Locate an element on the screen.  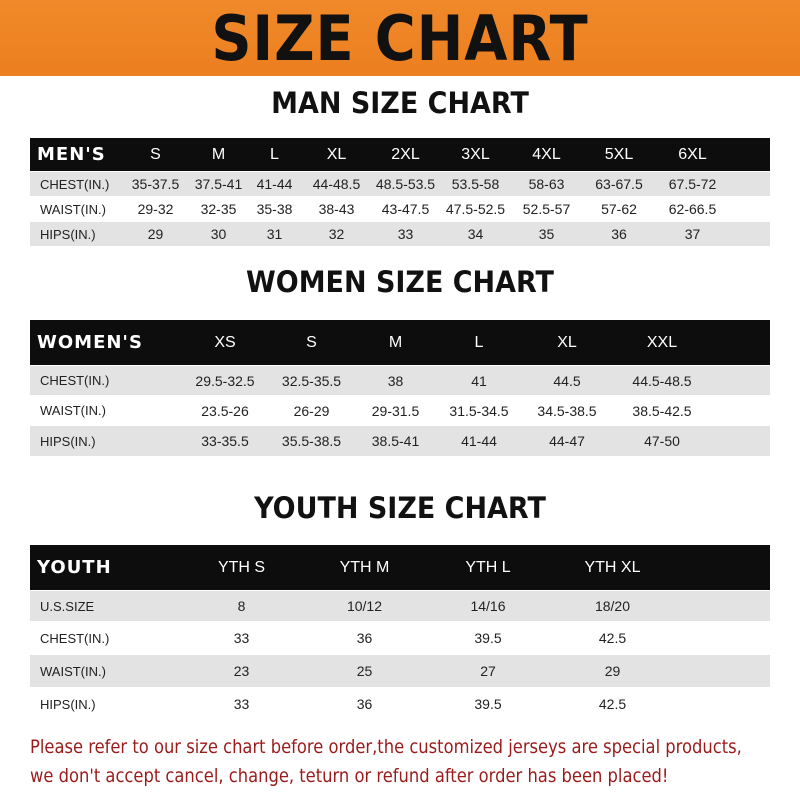
size-value: 34.5-38.5 is located at coordinates (567, 410).